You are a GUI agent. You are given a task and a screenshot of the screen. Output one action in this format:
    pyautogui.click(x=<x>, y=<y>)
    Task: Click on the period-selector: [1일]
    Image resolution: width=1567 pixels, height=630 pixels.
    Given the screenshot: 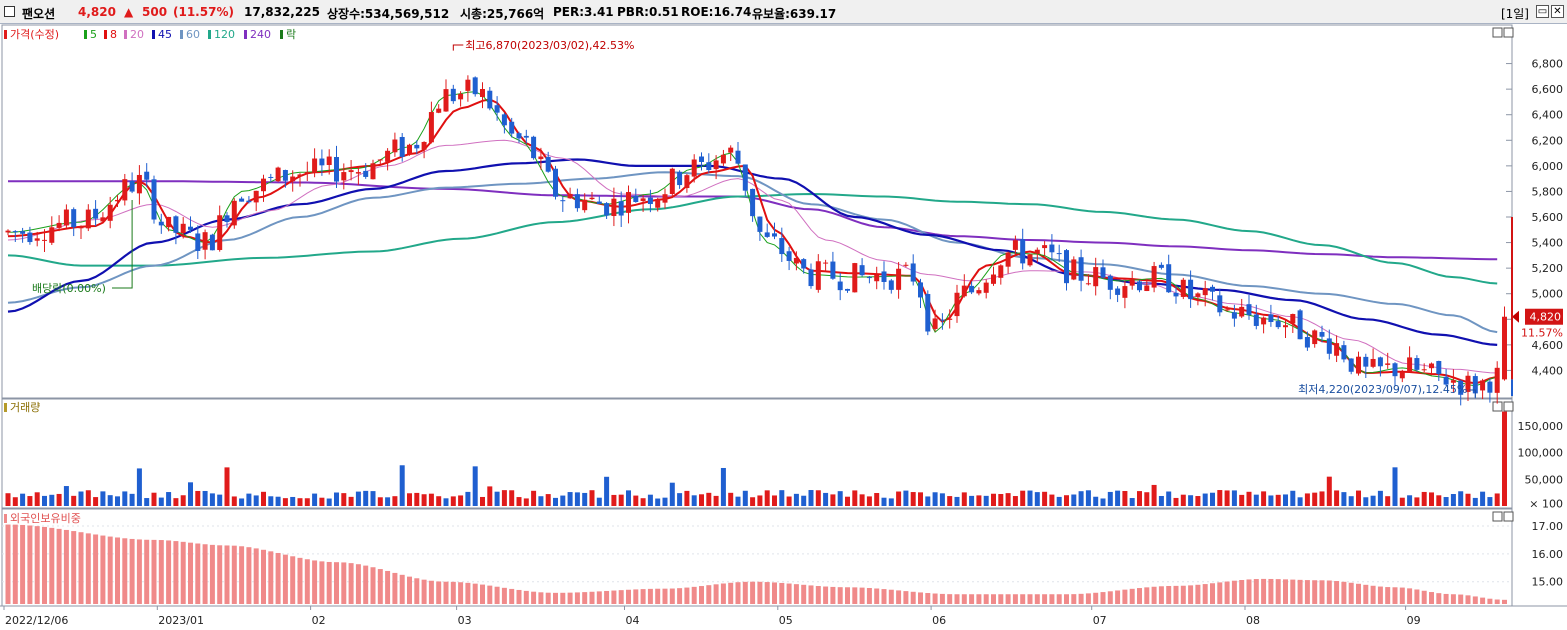 What is the action you would take?
    pyautogui.click(x=1514, y=14)
    